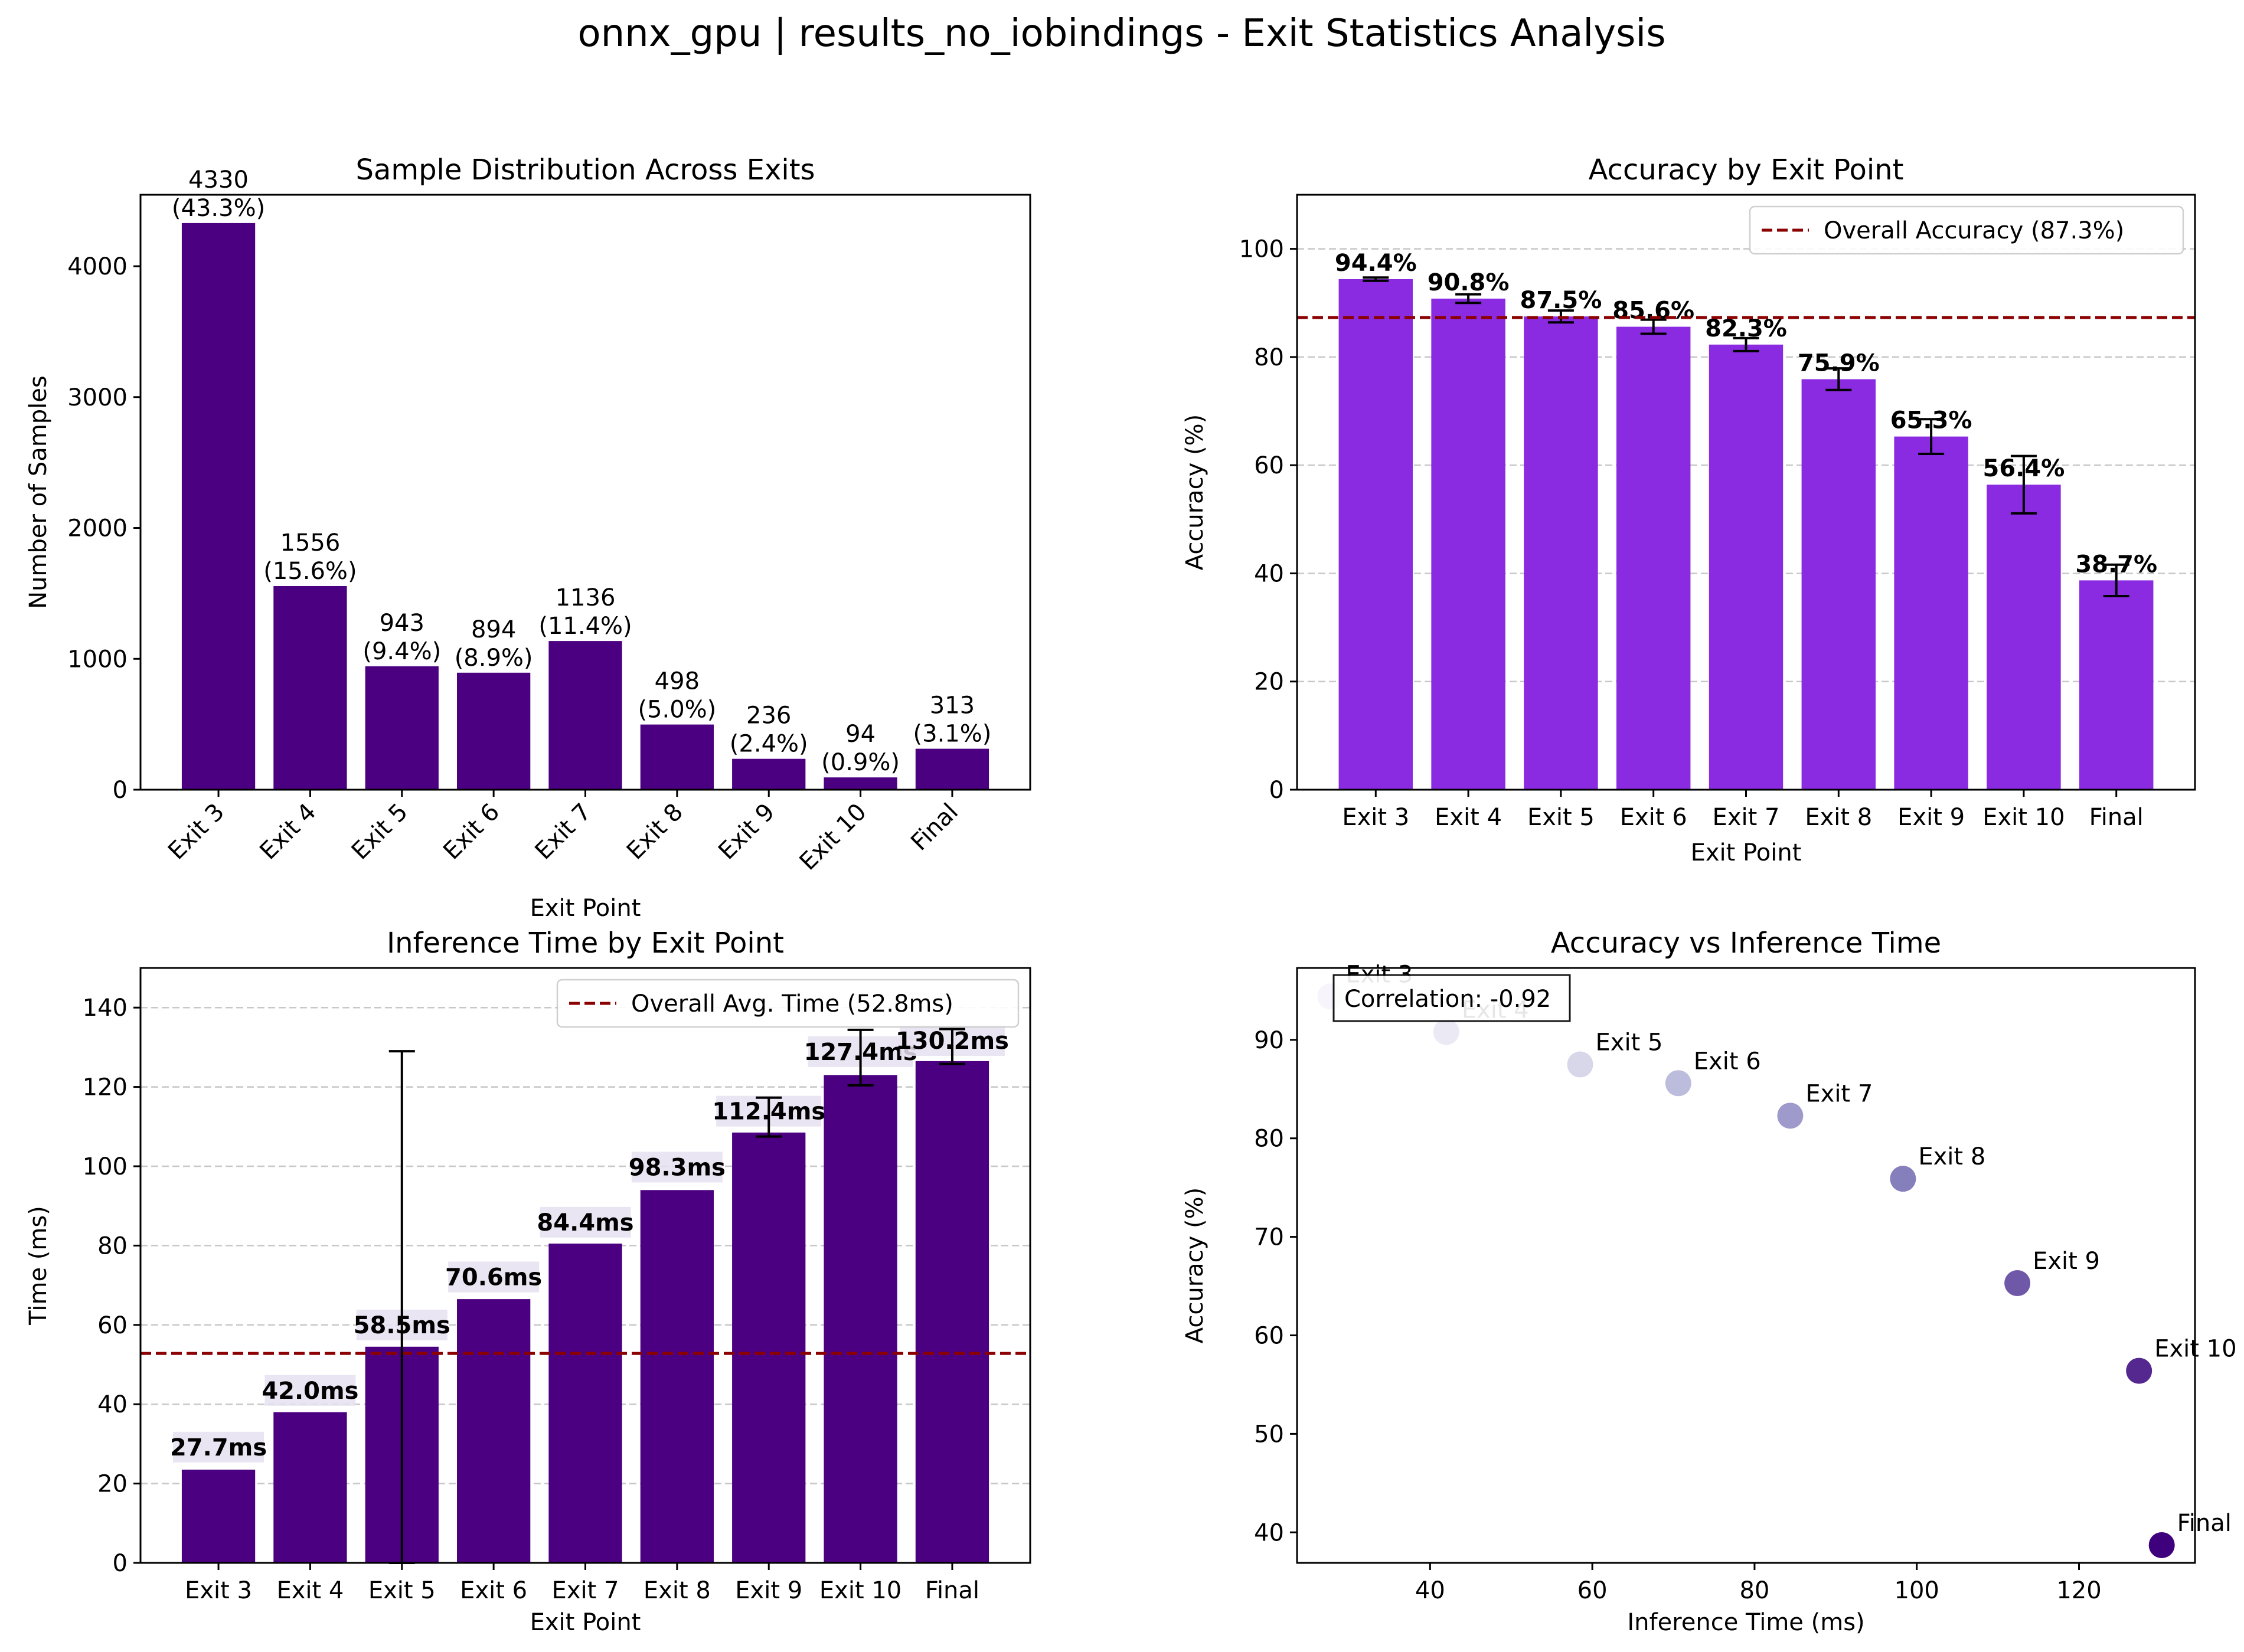 The height and width of the screenshot is (1652, 2244). Describe the element at coordinates (2078, 1591) in the screenshot. I see `x-tick-label: 120` at that location.